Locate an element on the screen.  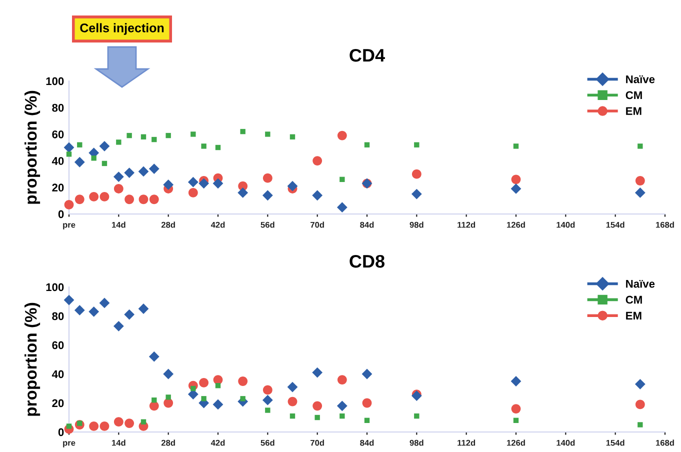
x-tick-label: pre is located at coordinates (69, 226).